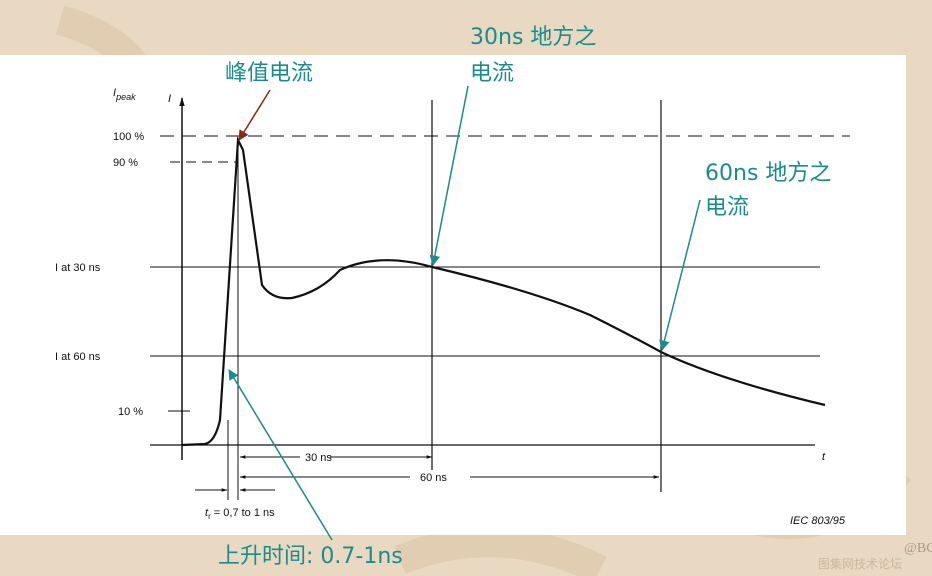  Describe the element at coordinates (128, 137) in the screenshot. I see `label: 100 %` at that location.